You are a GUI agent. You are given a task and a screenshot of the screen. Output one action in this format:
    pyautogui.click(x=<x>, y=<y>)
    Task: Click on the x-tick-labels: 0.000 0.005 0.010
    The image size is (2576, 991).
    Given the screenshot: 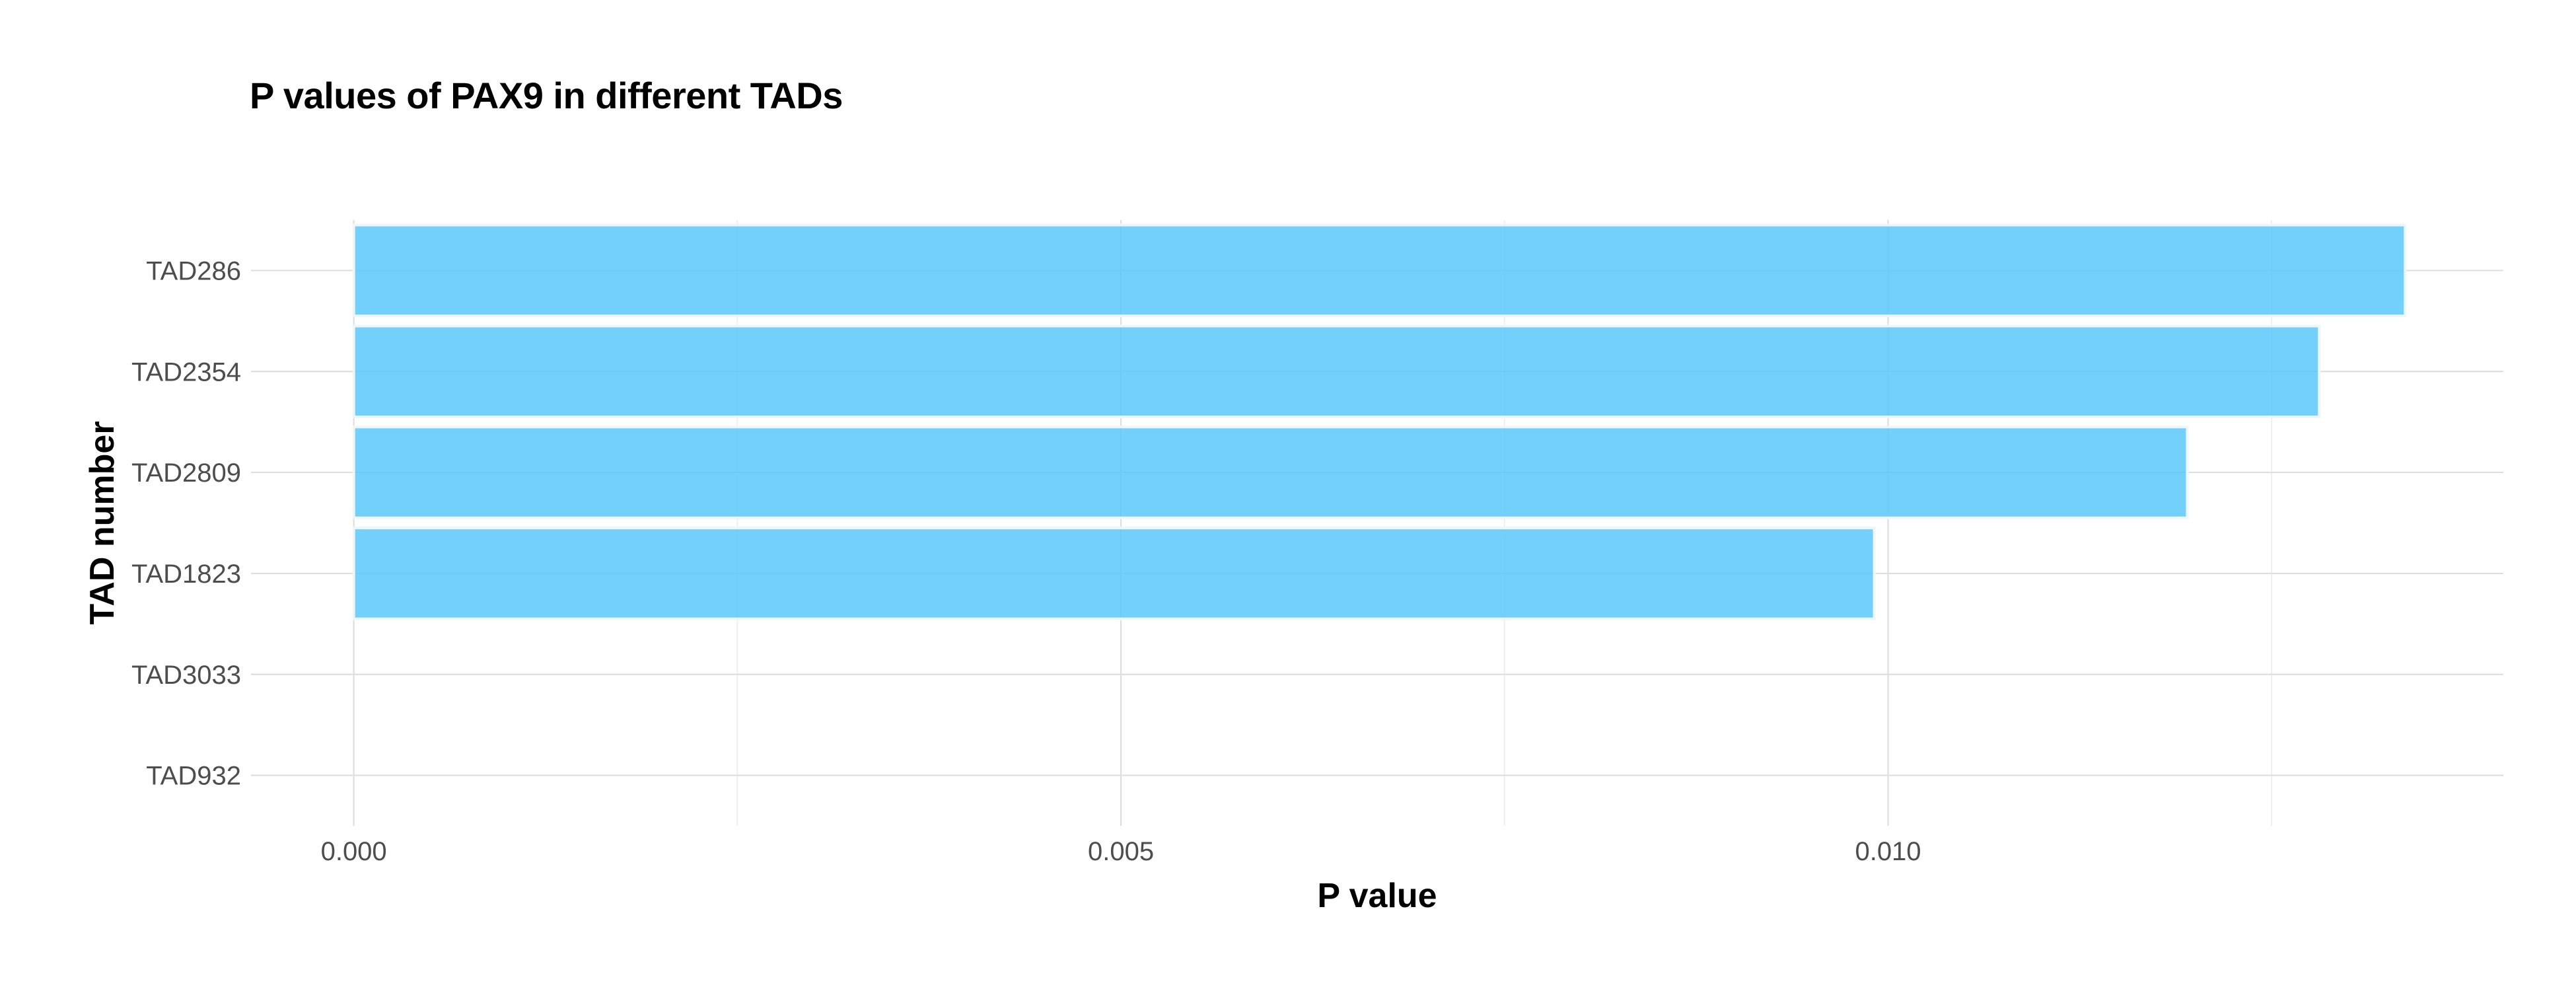 What is the action you would take?
    pyautogui.click(x=1121, y=851)
    